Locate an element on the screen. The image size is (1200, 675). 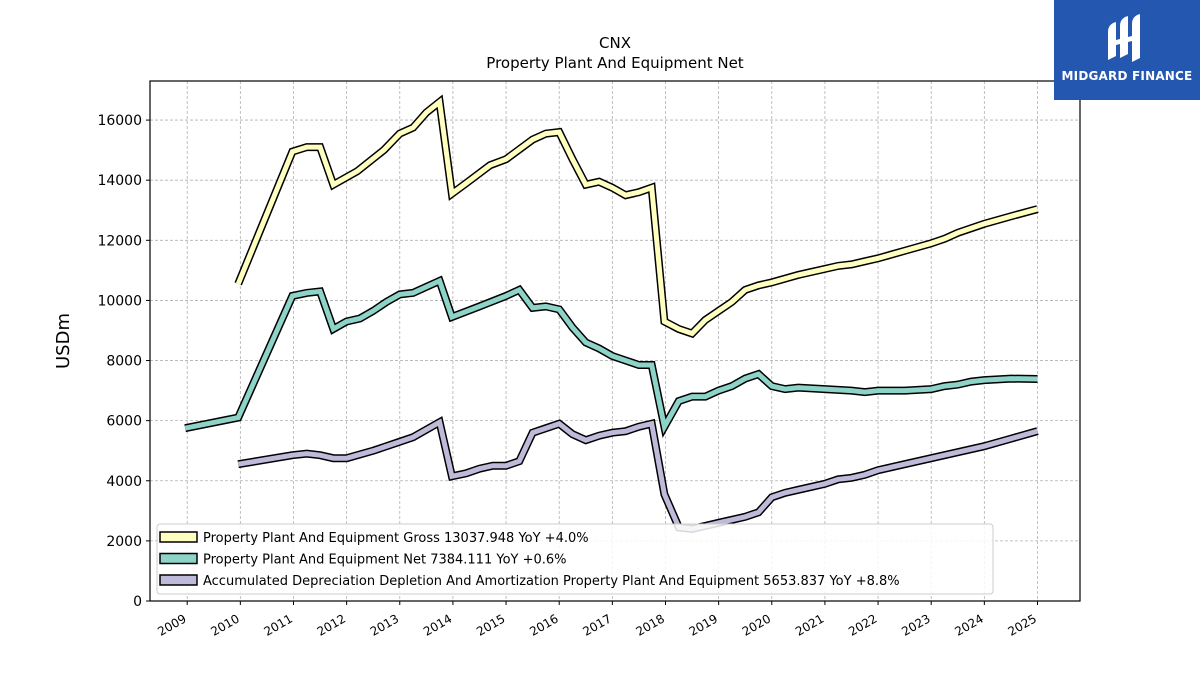
y-tick-label: 0 is located at coordinates (137, 602).